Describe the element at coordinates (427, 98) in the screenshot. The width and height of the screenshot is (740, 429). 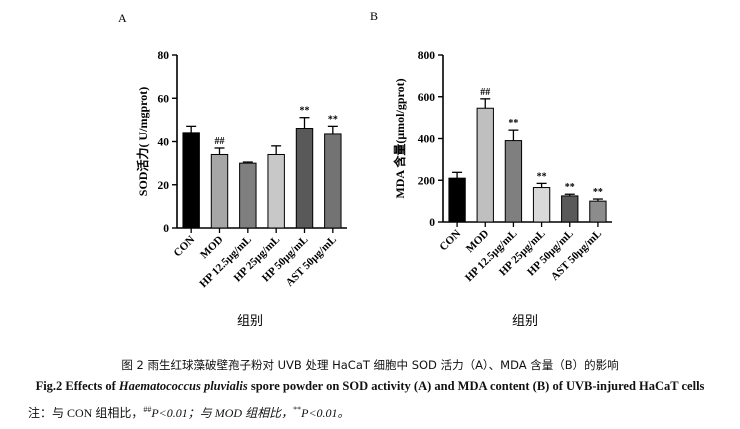
I see `y-tick-label: 600` at that location.